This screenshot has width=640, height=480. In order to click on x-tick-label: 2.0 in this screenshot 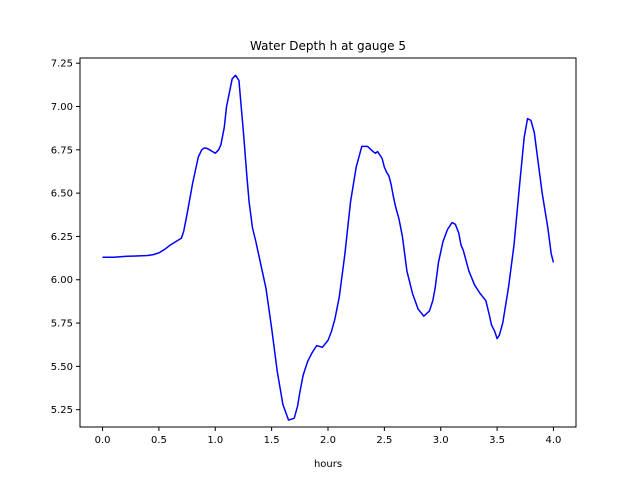, I will do `click(328, 440)`.